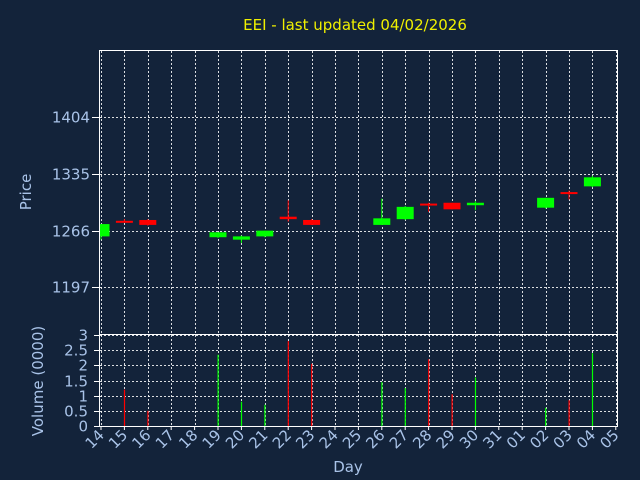 This screenshot has width=640, height=480. Describe the element at coordinates (329, 439) in the screenshot. I see `x-tick-label: 24` at that location.